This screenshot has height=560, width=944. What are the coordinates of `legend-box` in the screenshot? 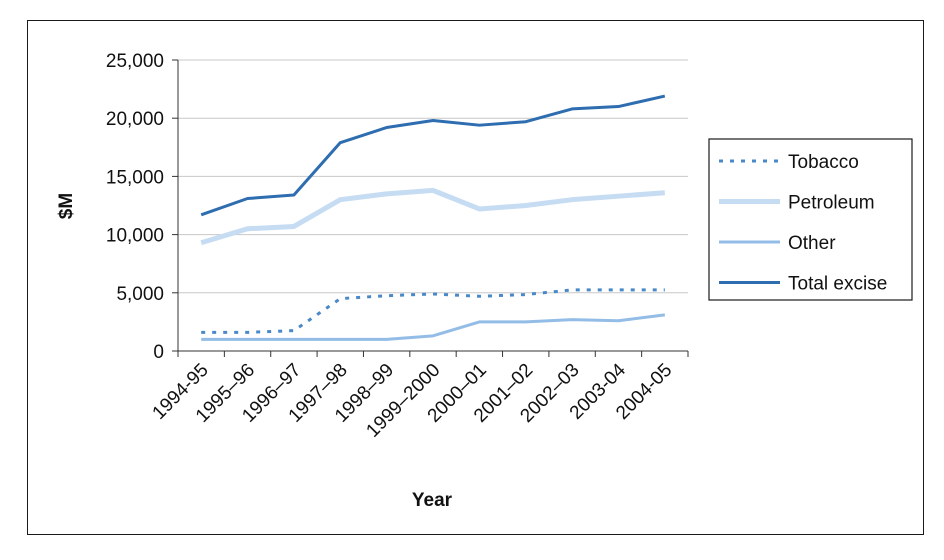 It's located at (810, 219).